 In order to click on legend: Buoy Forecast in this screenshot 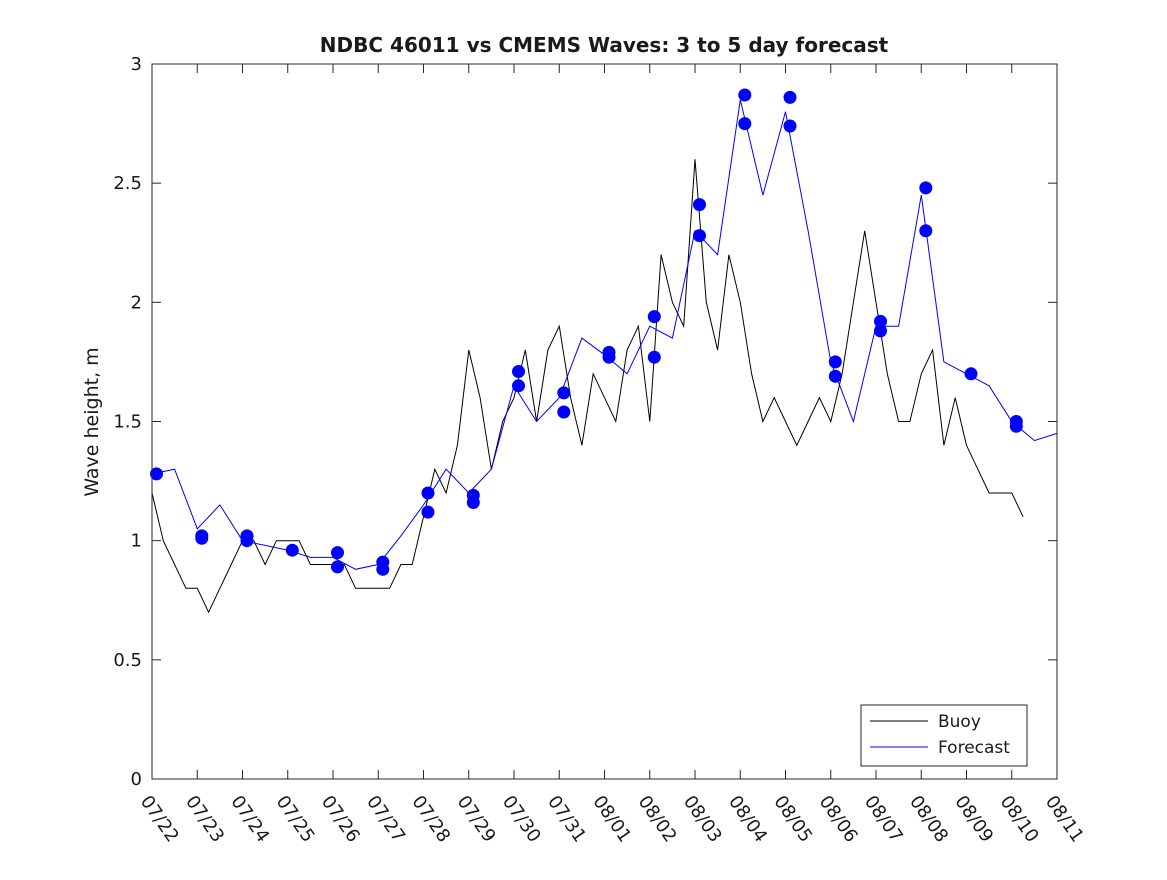, I will do `click(944, 735)`.